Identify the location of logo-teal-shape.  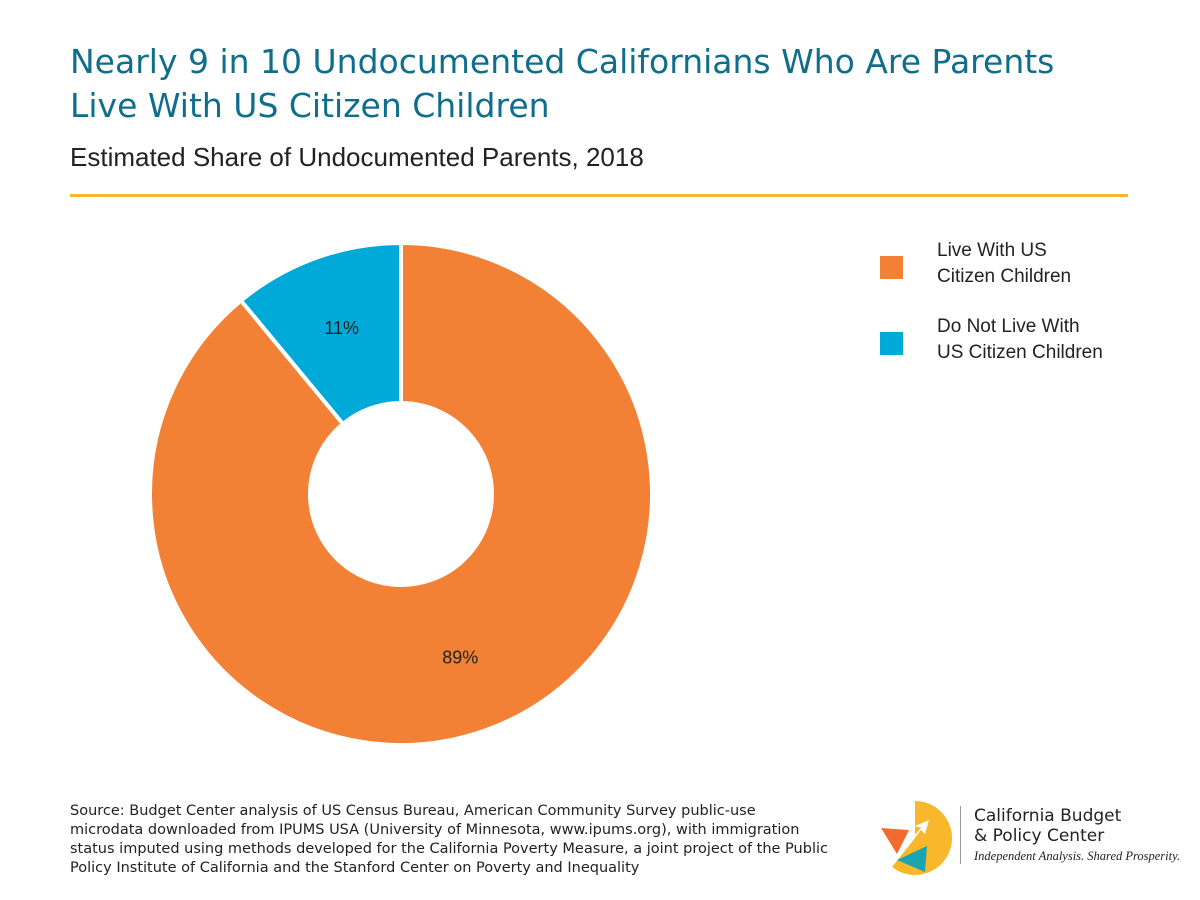
(912, 859).